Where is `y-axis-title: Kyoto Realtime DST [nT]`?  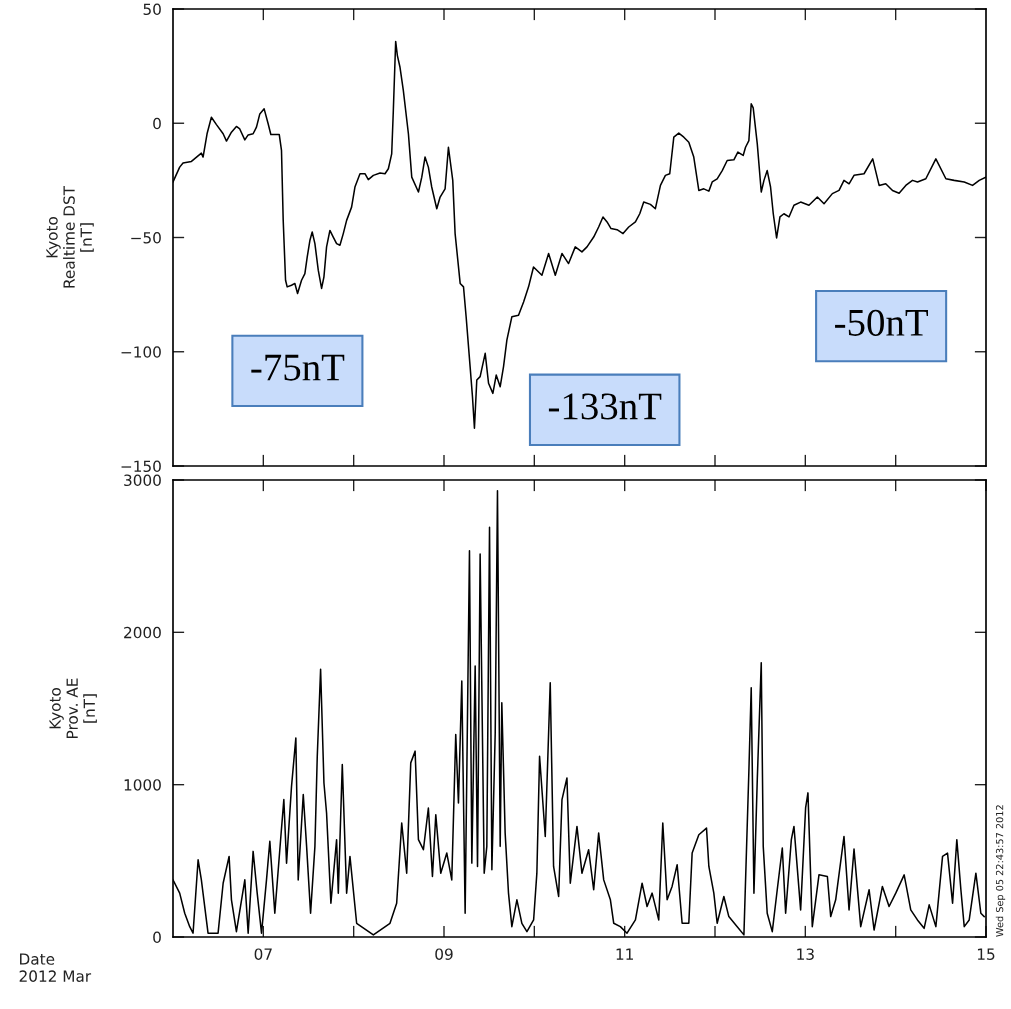
y-axis-title: Kyoto Realtime DST [nT] is located at coordinates (70, 236).